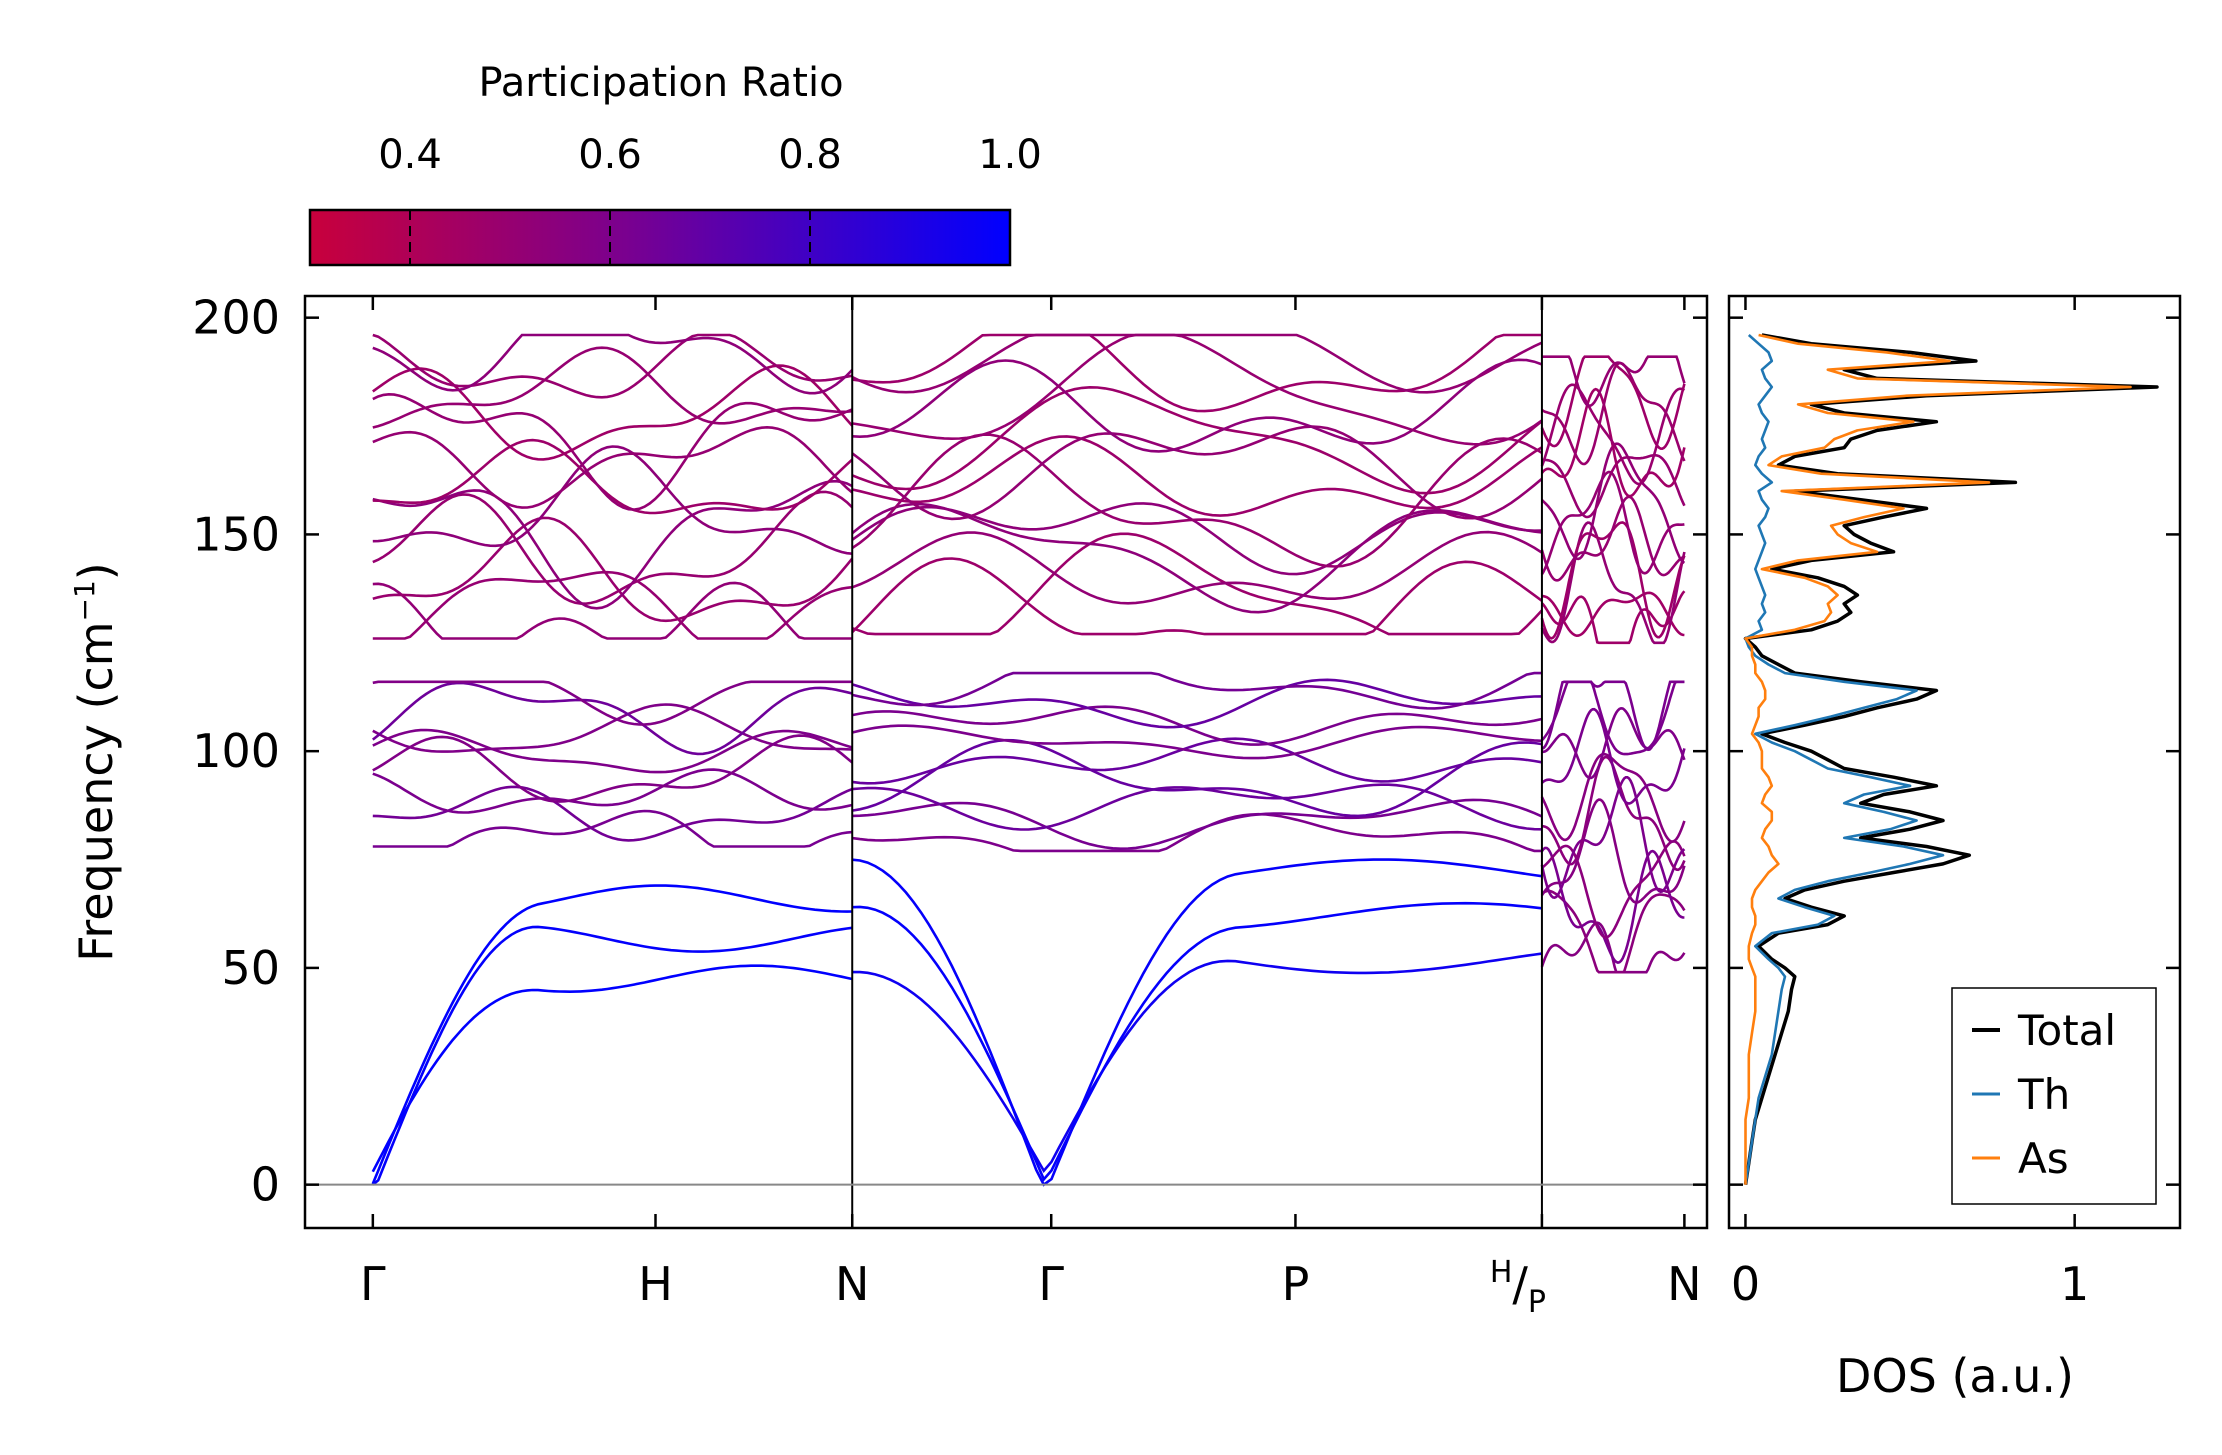  I want to click on legend-label-th: Th, so click(2043, 1094).